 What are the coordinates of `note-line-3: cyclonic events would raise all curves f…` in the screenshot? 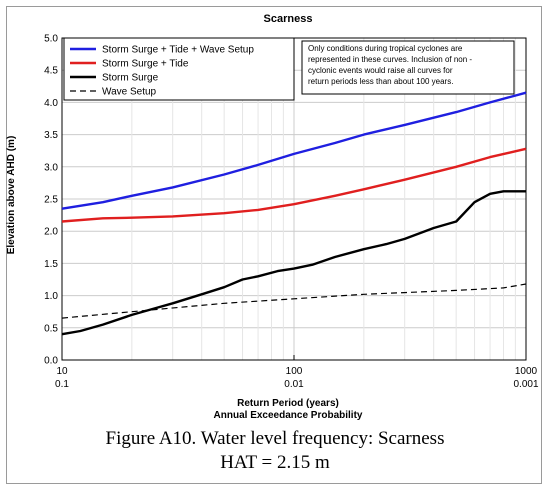 It's located at (380, 70).